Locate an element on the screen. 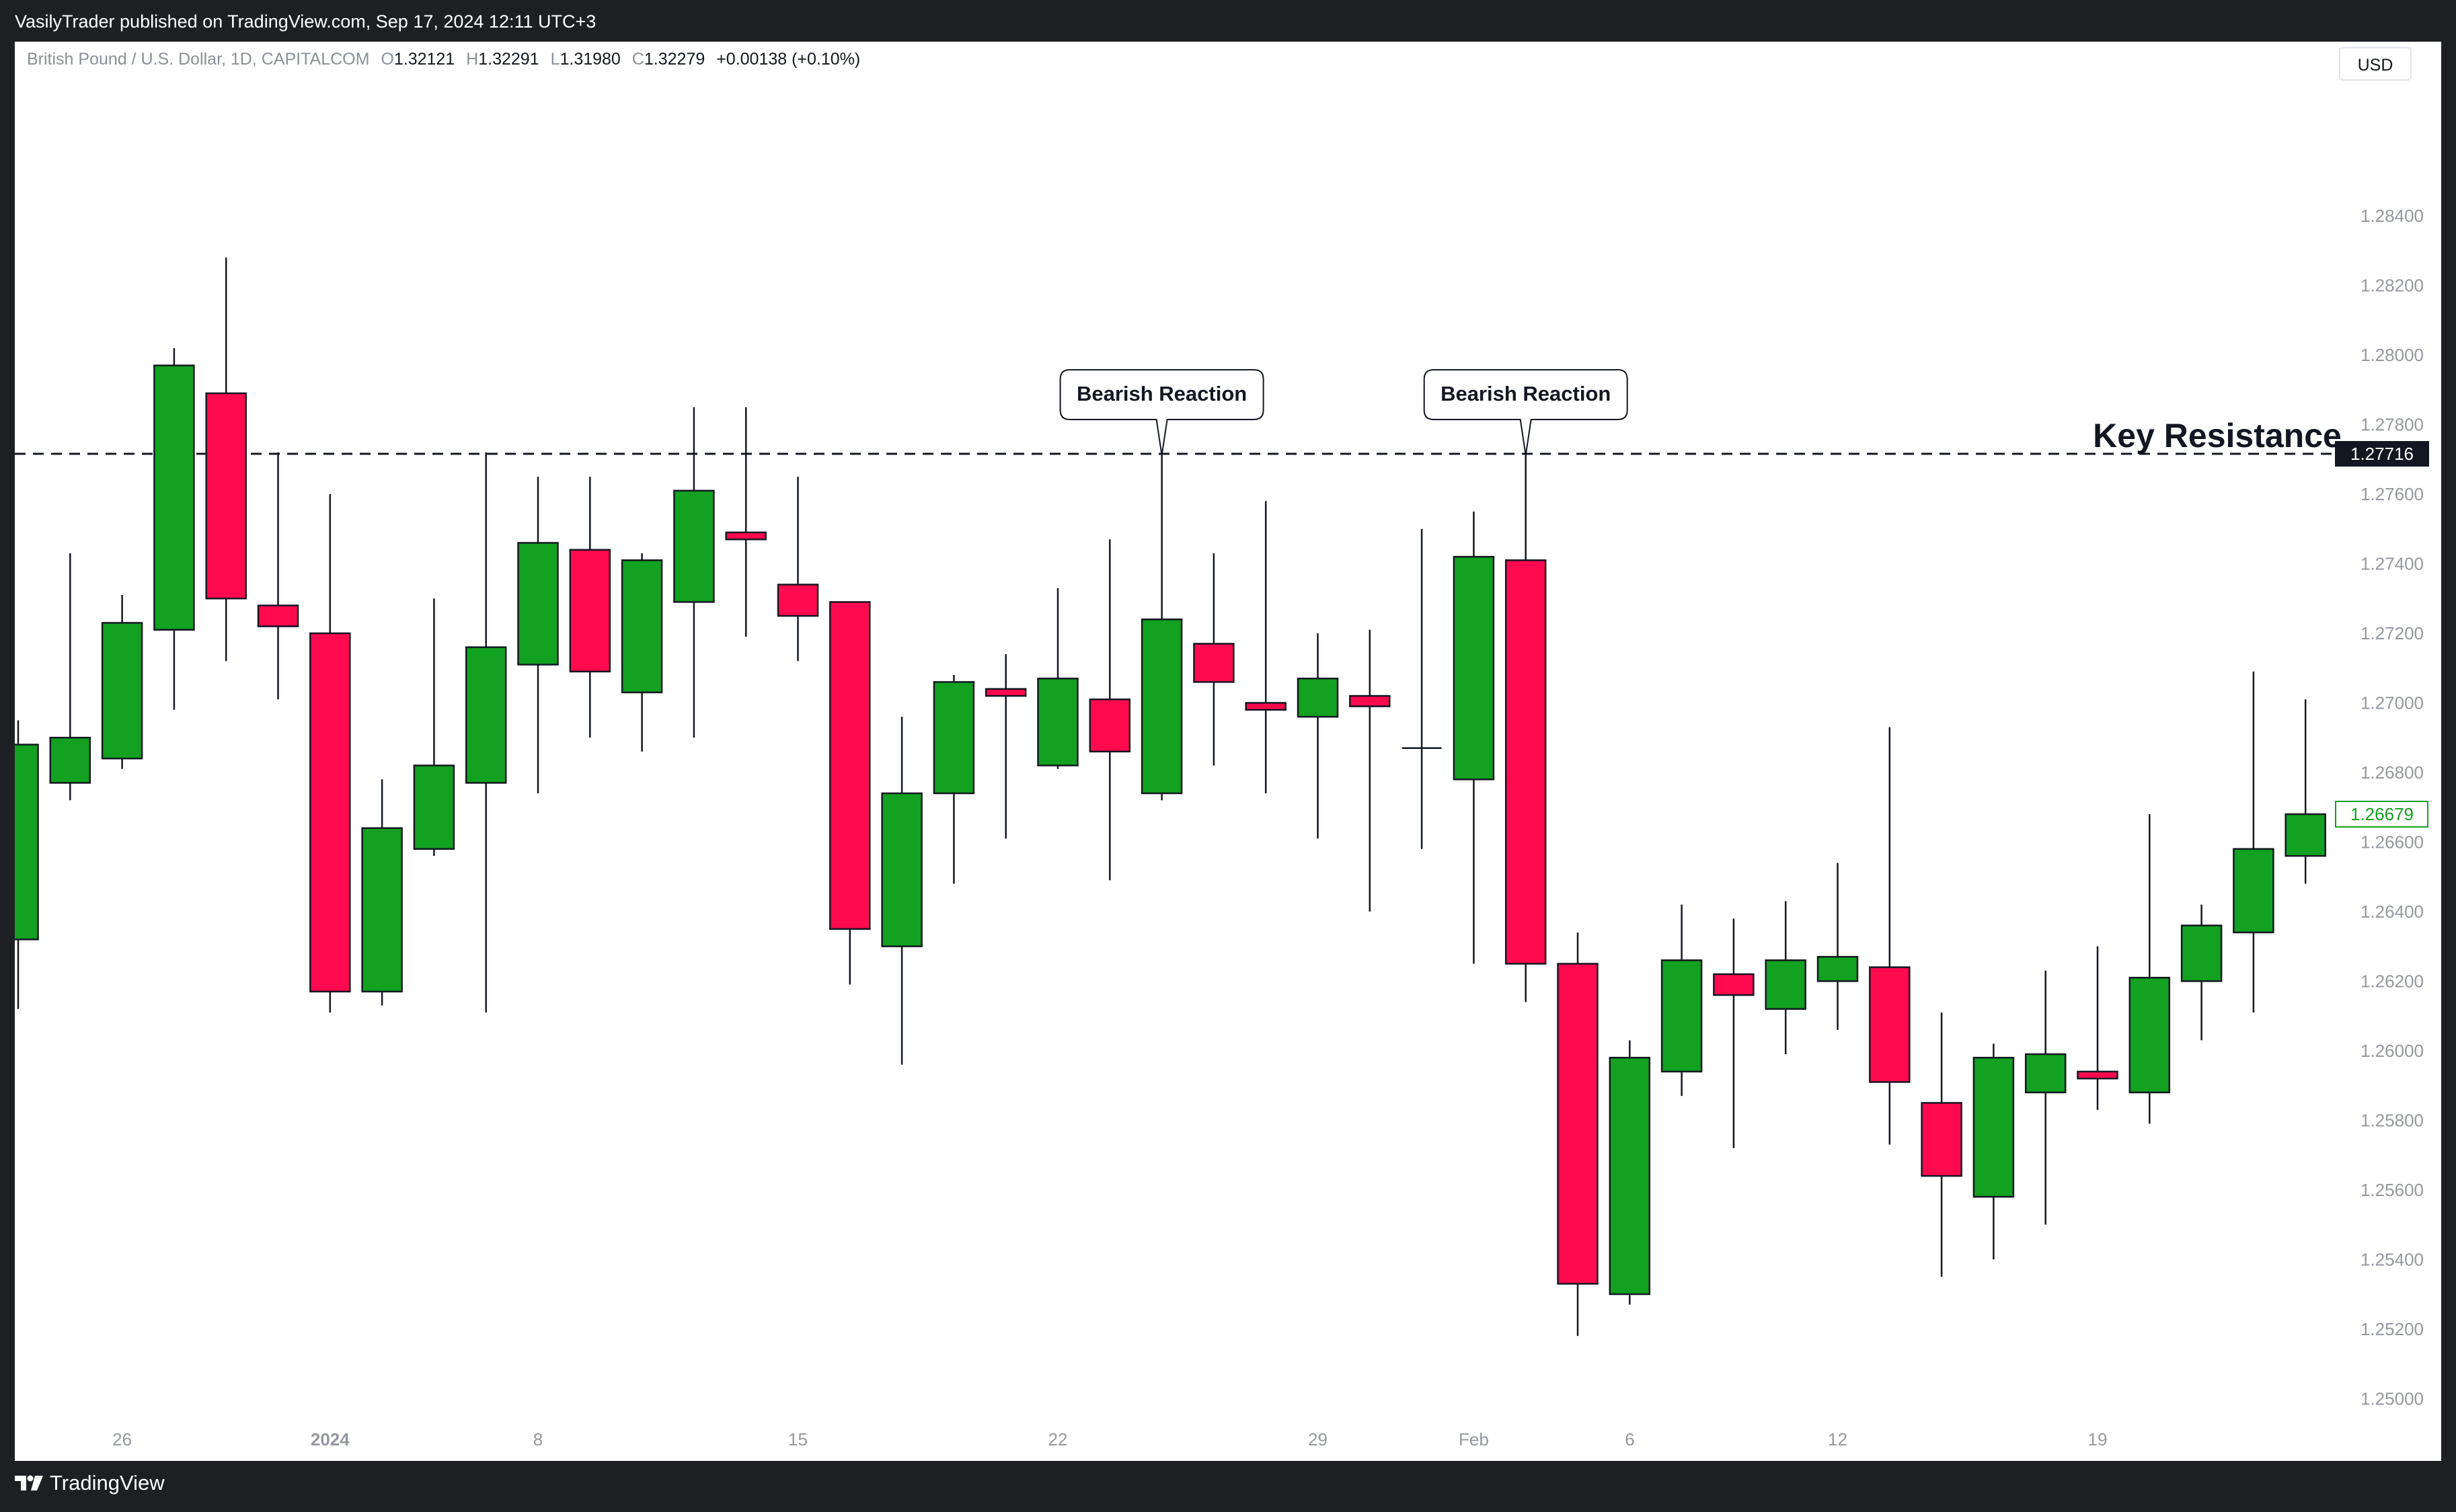  tradingview-icon is located at coordinates (29, 1483).